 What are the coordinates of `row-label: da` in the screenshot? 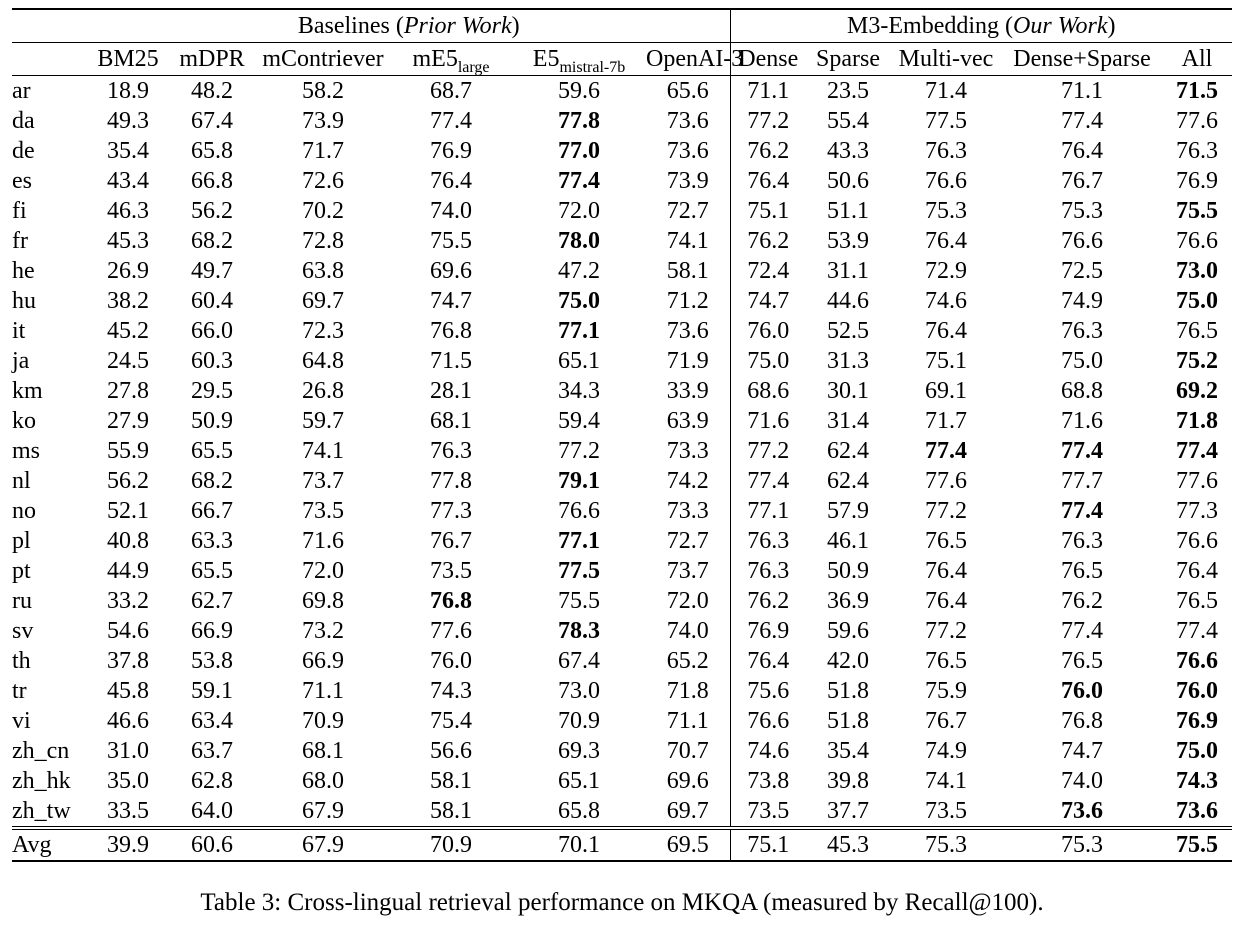 It's located at (23, 121).